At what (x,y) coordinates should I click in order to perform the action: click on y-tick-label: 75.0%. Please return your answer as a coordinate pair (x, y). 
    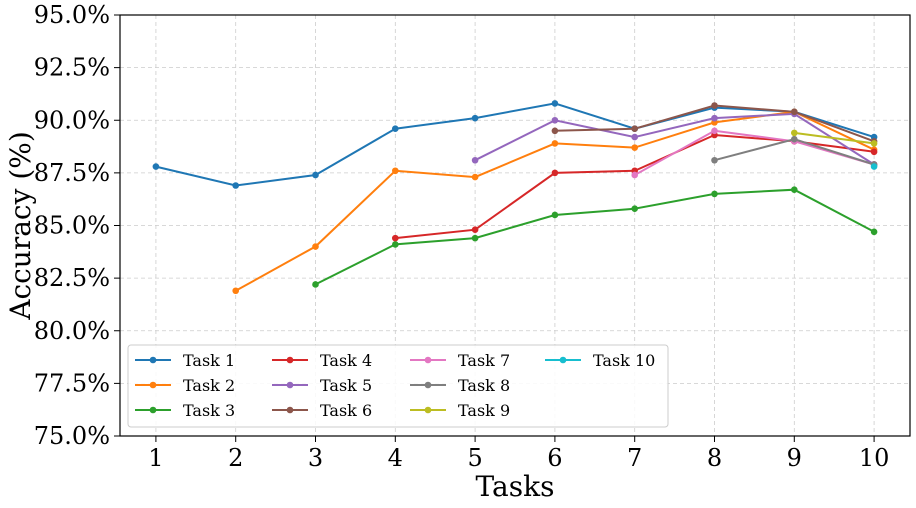
    Looking at the image, I should click on (72, 436).